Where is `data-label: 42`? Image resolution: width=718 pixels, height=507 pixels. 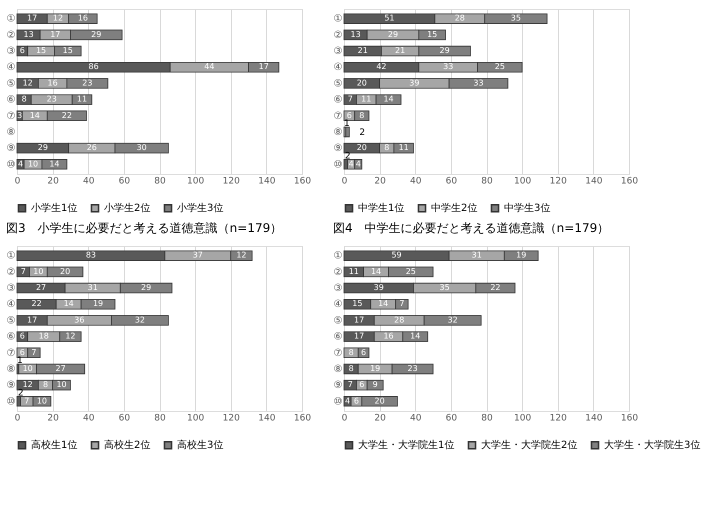 data-label: 42 is located at coordinates (381, 67).